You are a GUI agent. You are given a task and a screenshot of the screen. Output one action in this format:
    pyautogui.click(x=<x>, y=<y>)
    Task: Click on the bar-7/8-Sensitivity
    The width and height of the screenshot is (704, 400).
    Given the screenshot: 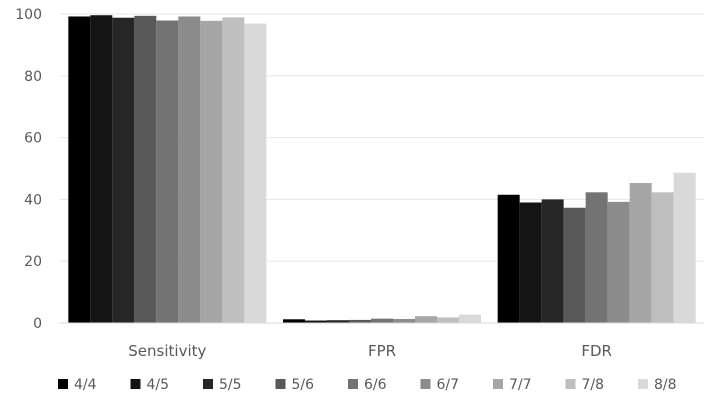 What is the action you would take?
    pyautogui.click(x=233, y=170)
    